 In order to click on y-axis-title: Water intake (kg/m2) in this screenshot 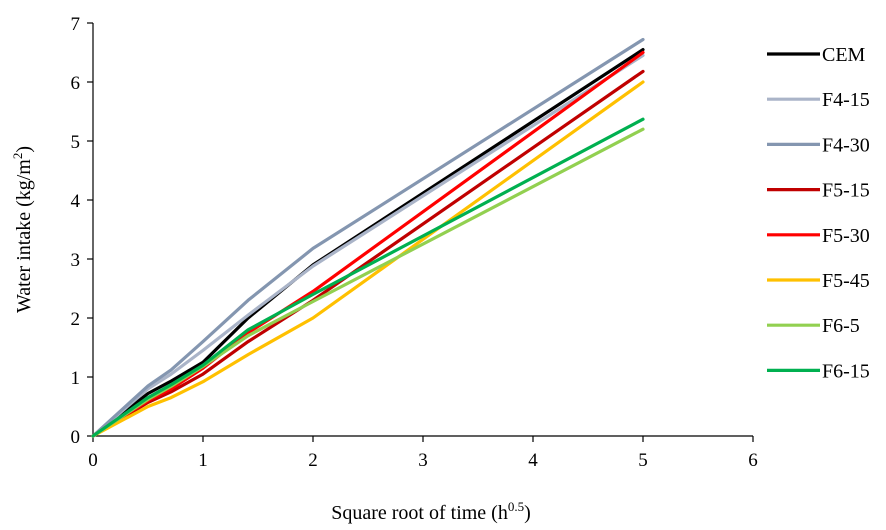, I will do `click(22, 229)`.